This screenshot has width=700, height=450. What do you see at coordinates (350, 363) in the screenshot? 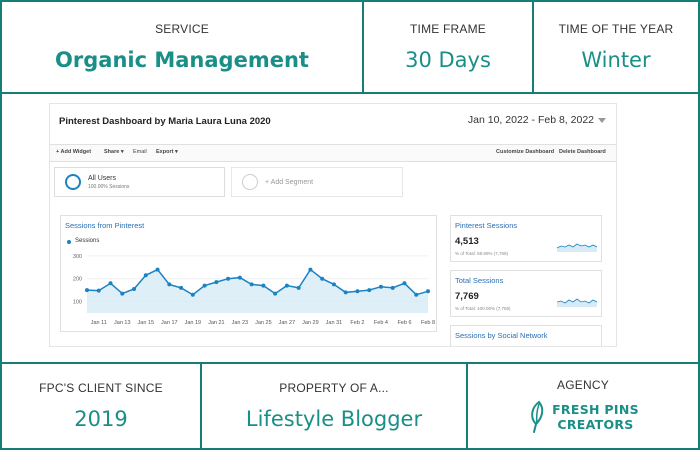
I see `footer-divider` at bounding box center [350, 363].